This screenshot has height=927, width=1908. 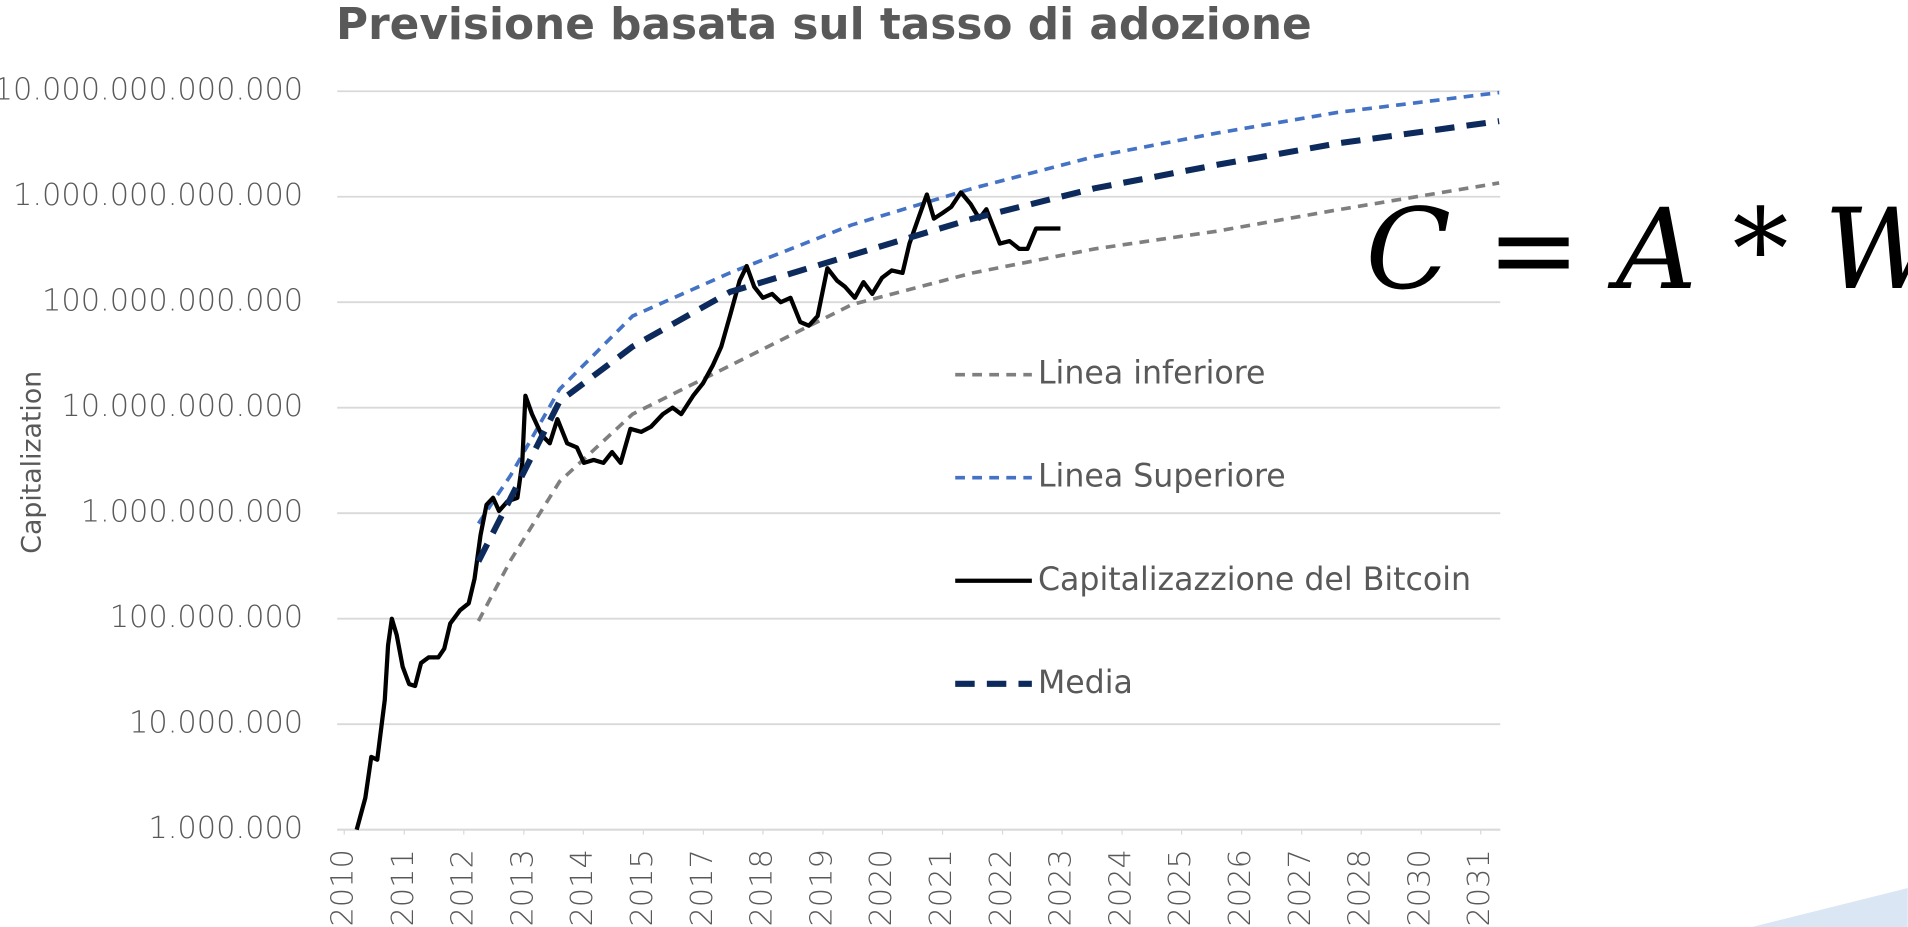 What do you see at coordinates (1479, 887) in the screenshot?
I see `x-tick-label: 2031` at bounding box center [1479, 887].